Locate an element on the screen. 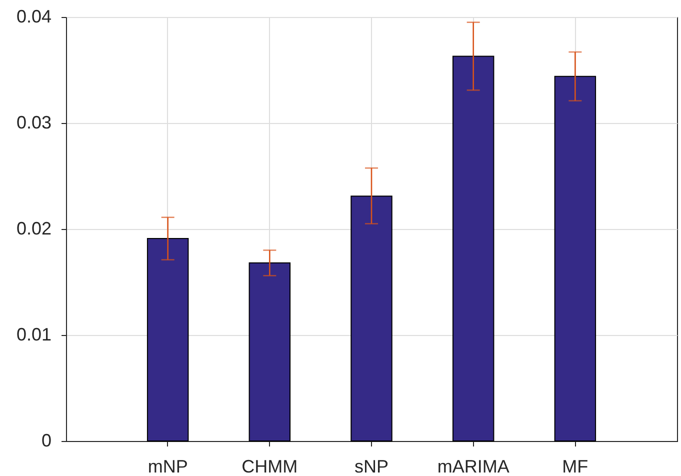  x-tick-label: MF is located at coordinates (575, 466).